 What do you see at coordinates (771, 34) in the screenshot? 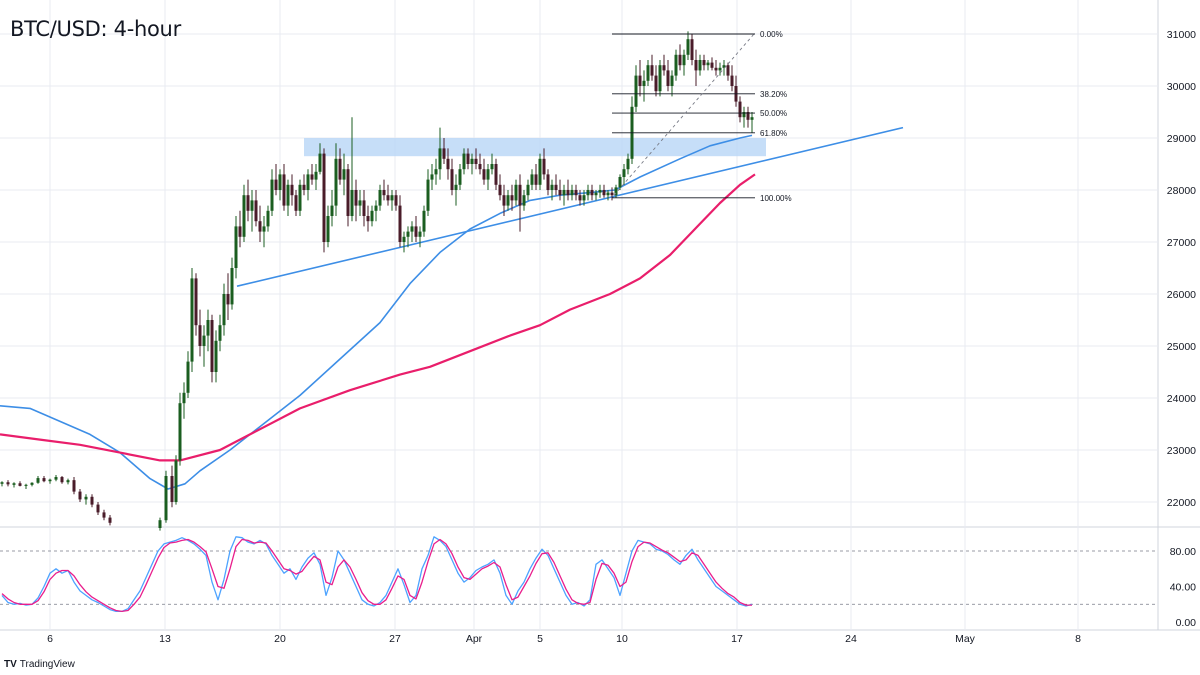
I see `fib-level-label: 0.00%` at bounding box center [771, 34].